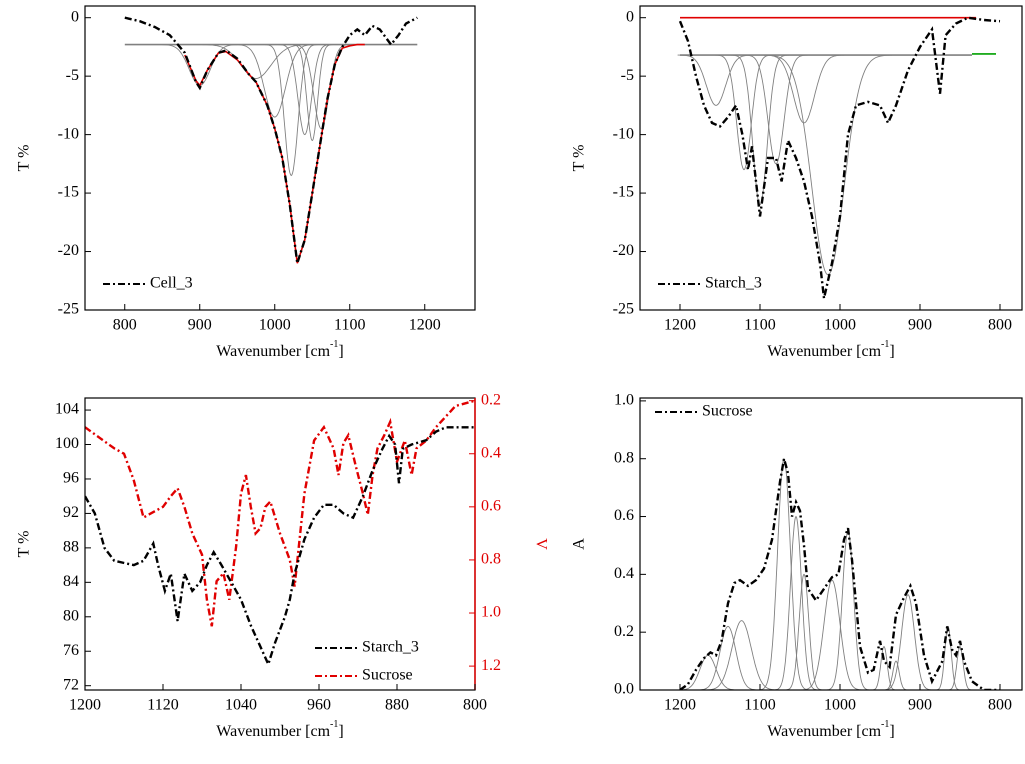  I want to click on y-tick-label: 76, so click(71, 650).